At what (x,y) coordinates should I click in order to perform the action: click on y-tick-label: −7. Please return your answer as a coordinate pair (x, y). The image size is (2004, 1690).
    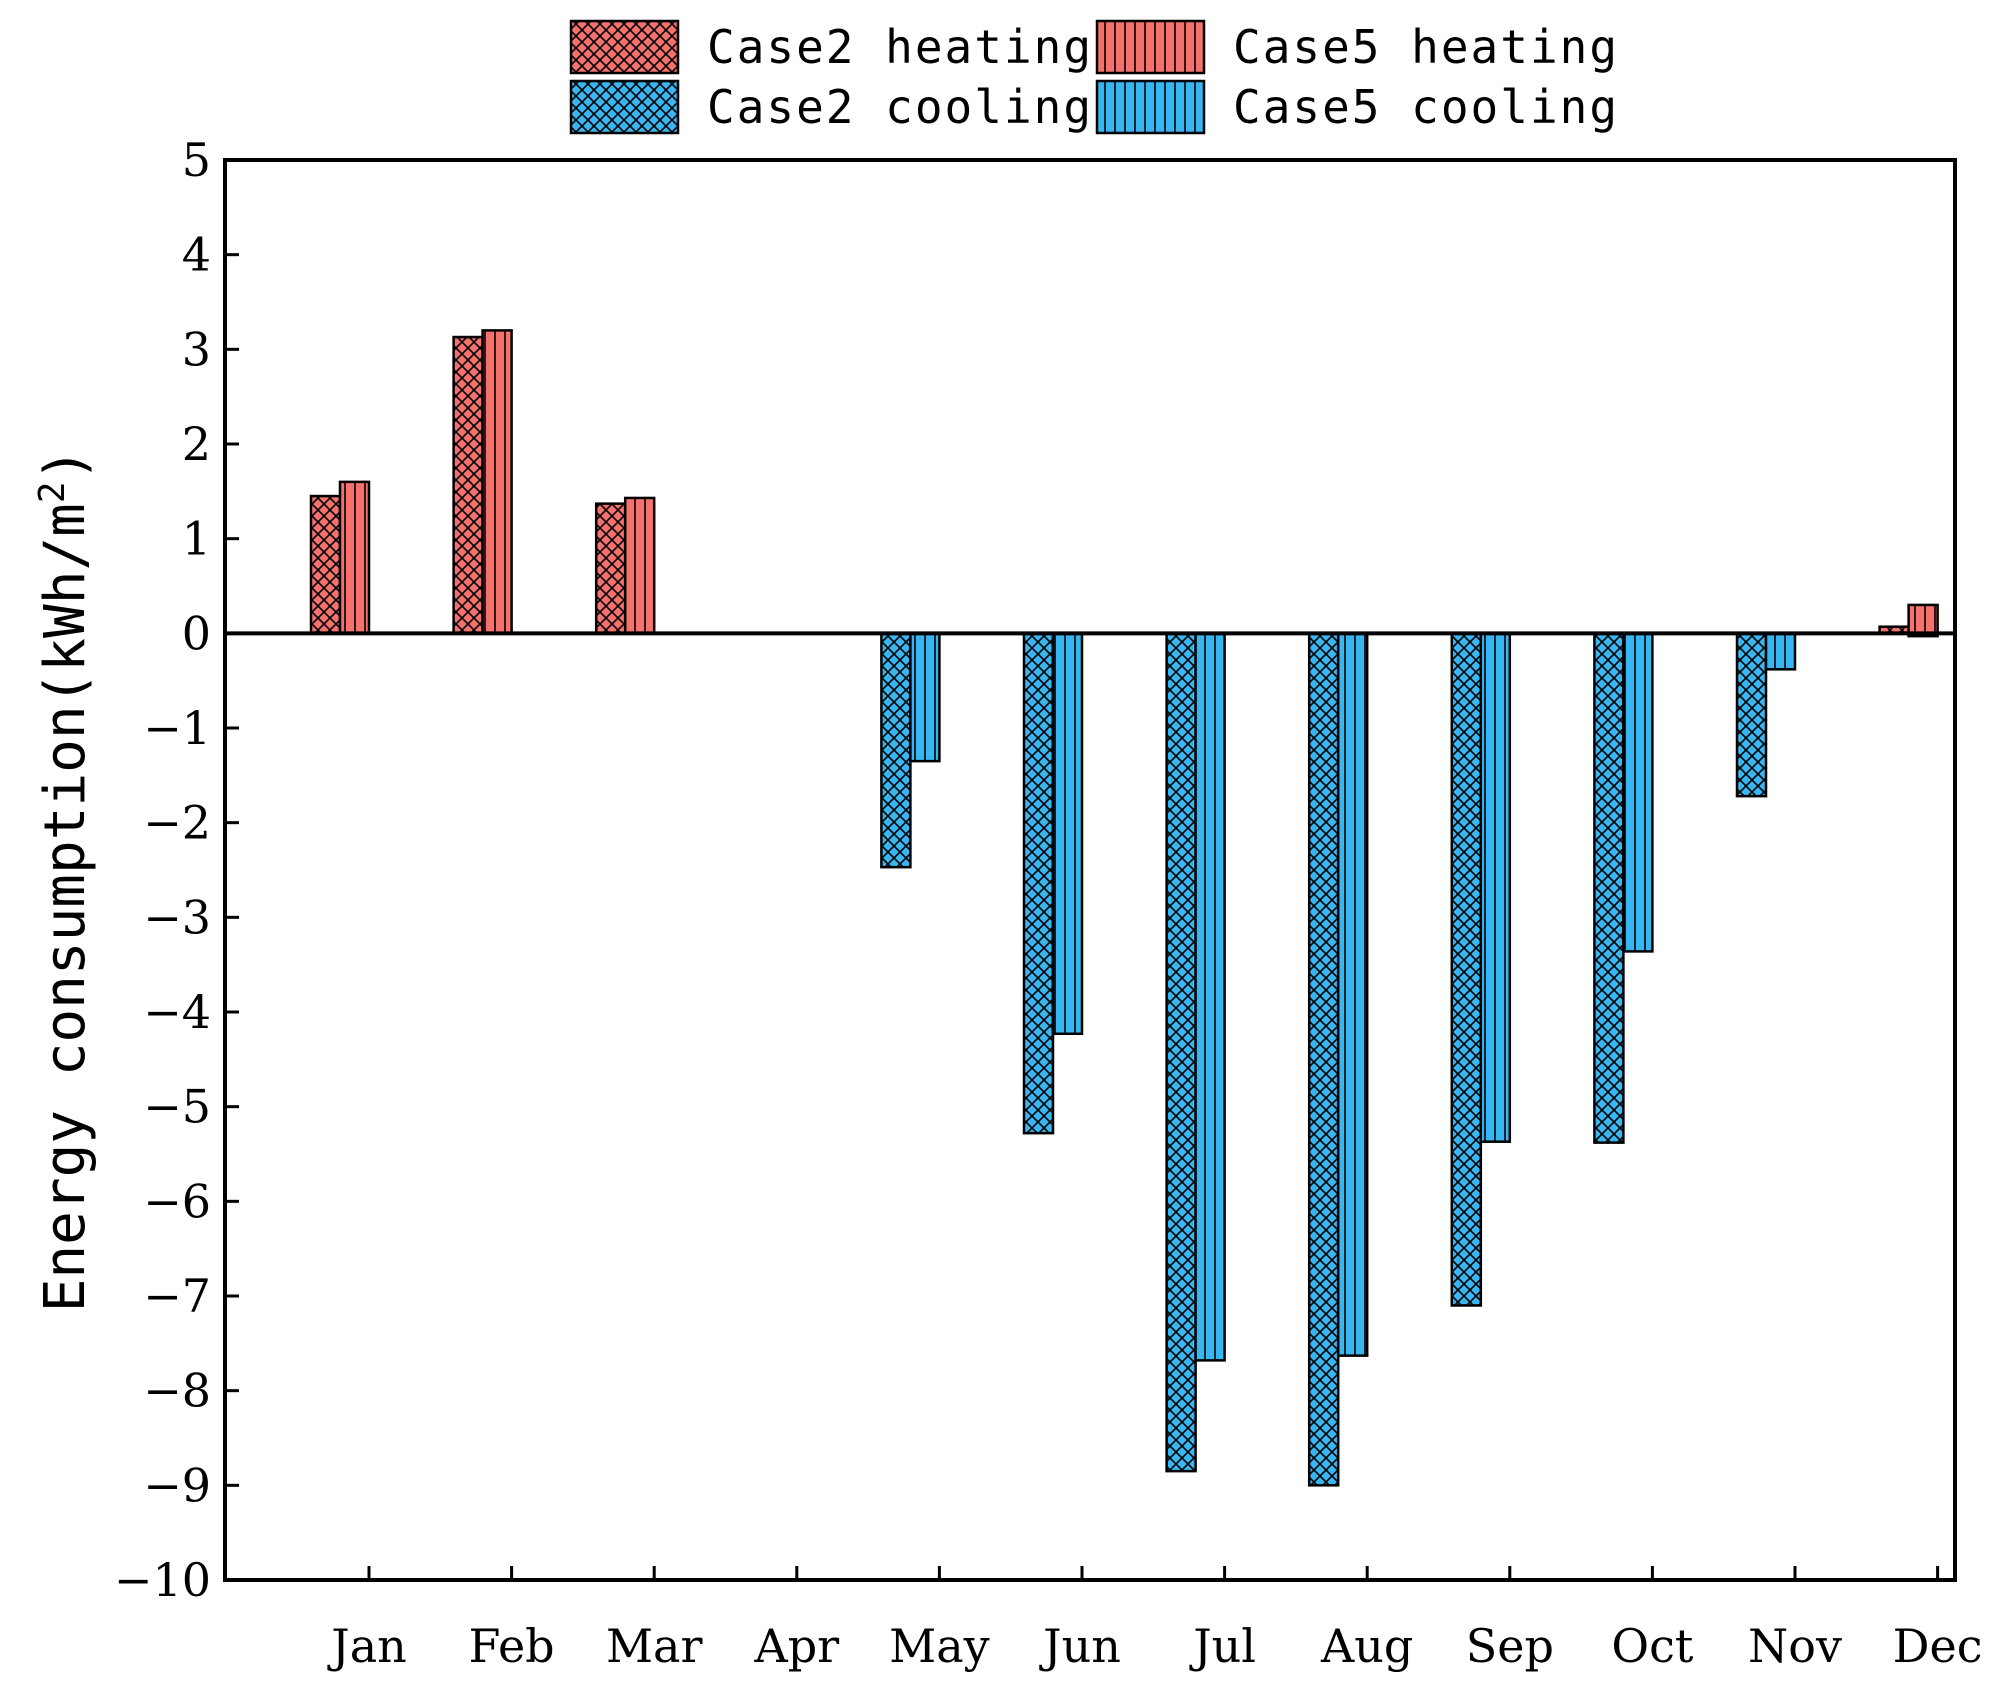
    Looking at the image, I should click on (177, 1296).